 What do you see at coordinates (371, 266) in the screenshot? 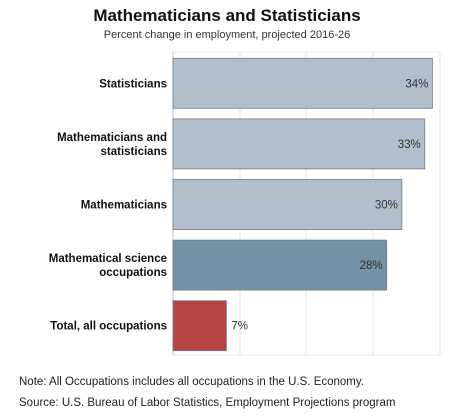
I see `value-label: 28%` at bounding box center [371, 266].